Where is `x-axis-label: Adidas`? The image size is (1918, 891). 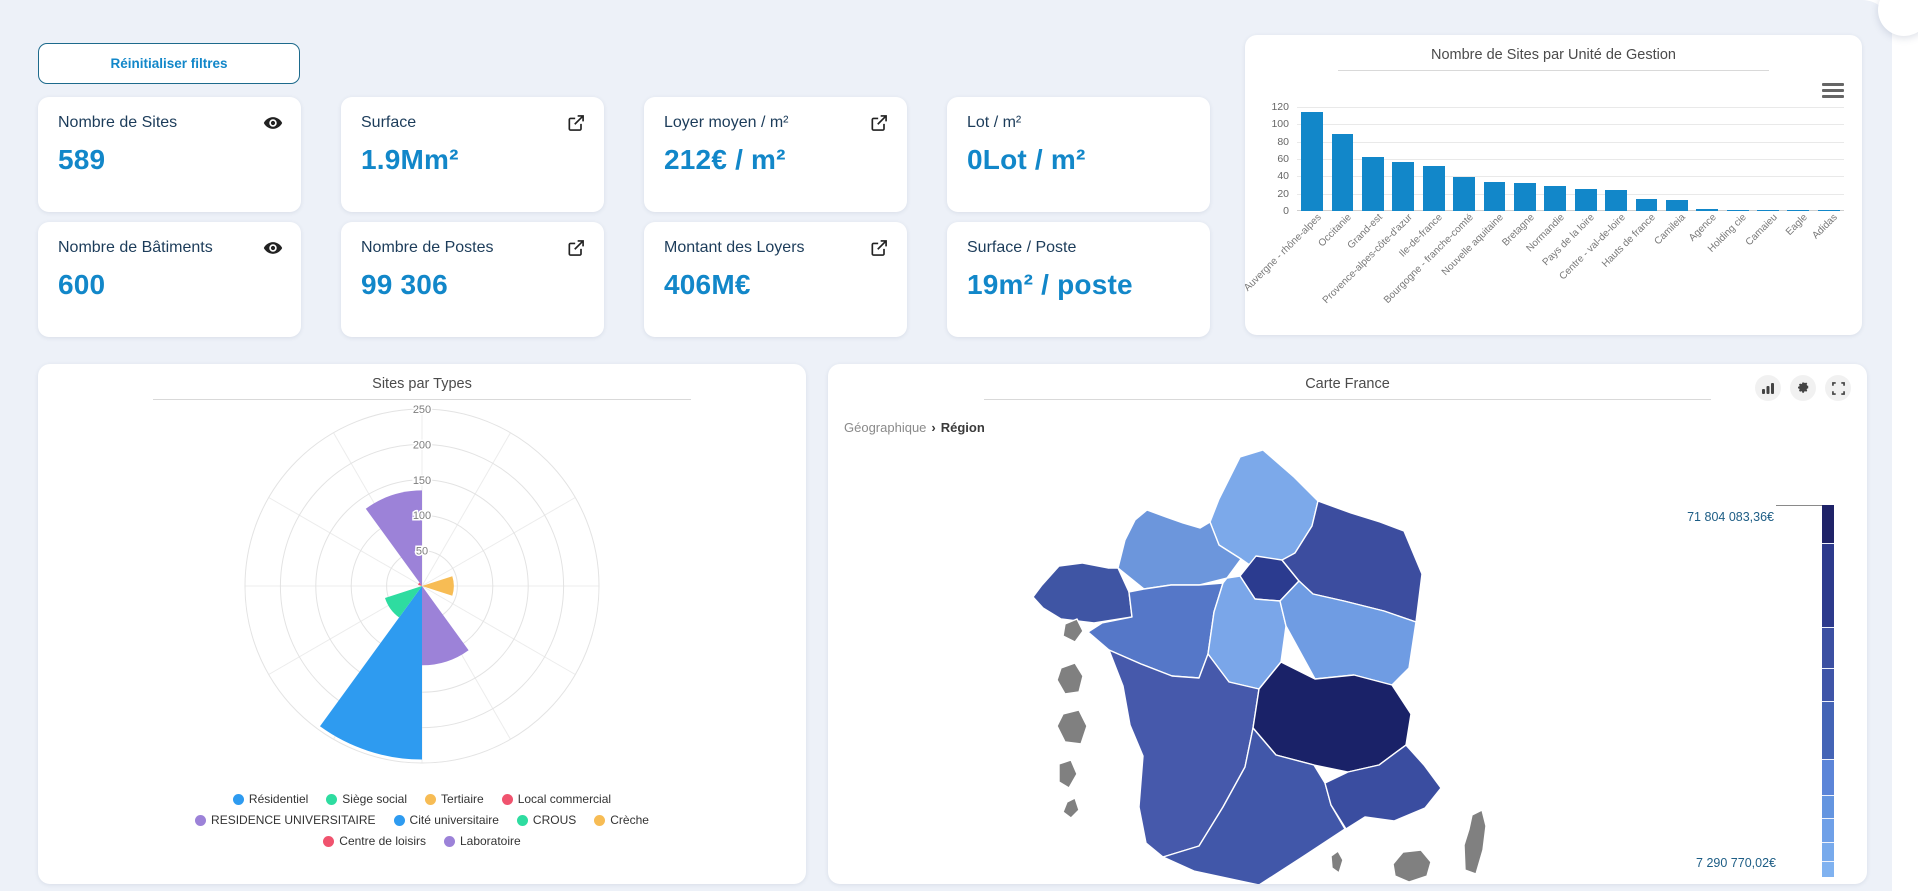
x-axis-label: Adidas is located at coordinates (1825, 227).